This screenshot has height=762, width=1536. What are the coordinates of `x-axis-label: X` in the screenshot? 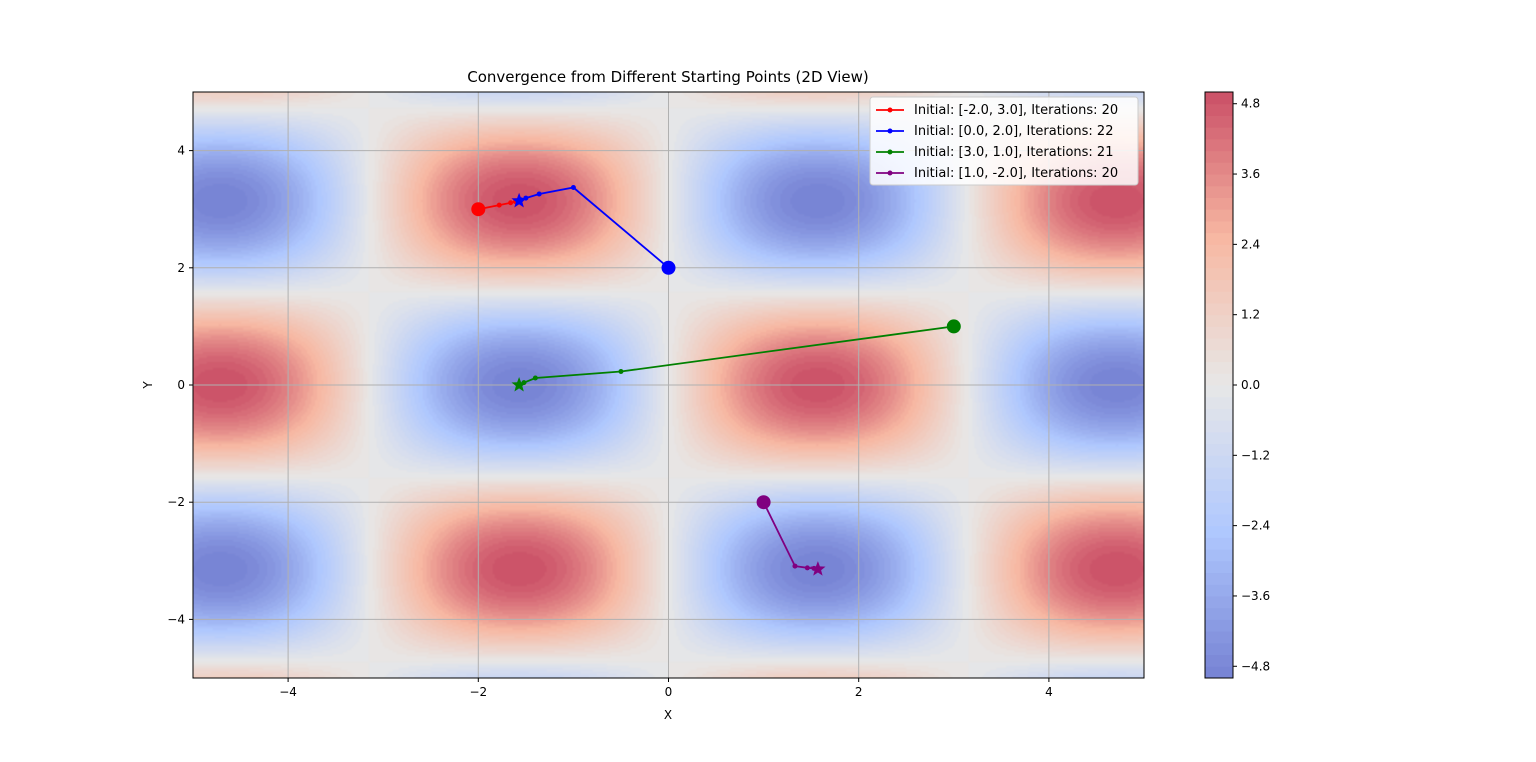 It's located at (668, 715).